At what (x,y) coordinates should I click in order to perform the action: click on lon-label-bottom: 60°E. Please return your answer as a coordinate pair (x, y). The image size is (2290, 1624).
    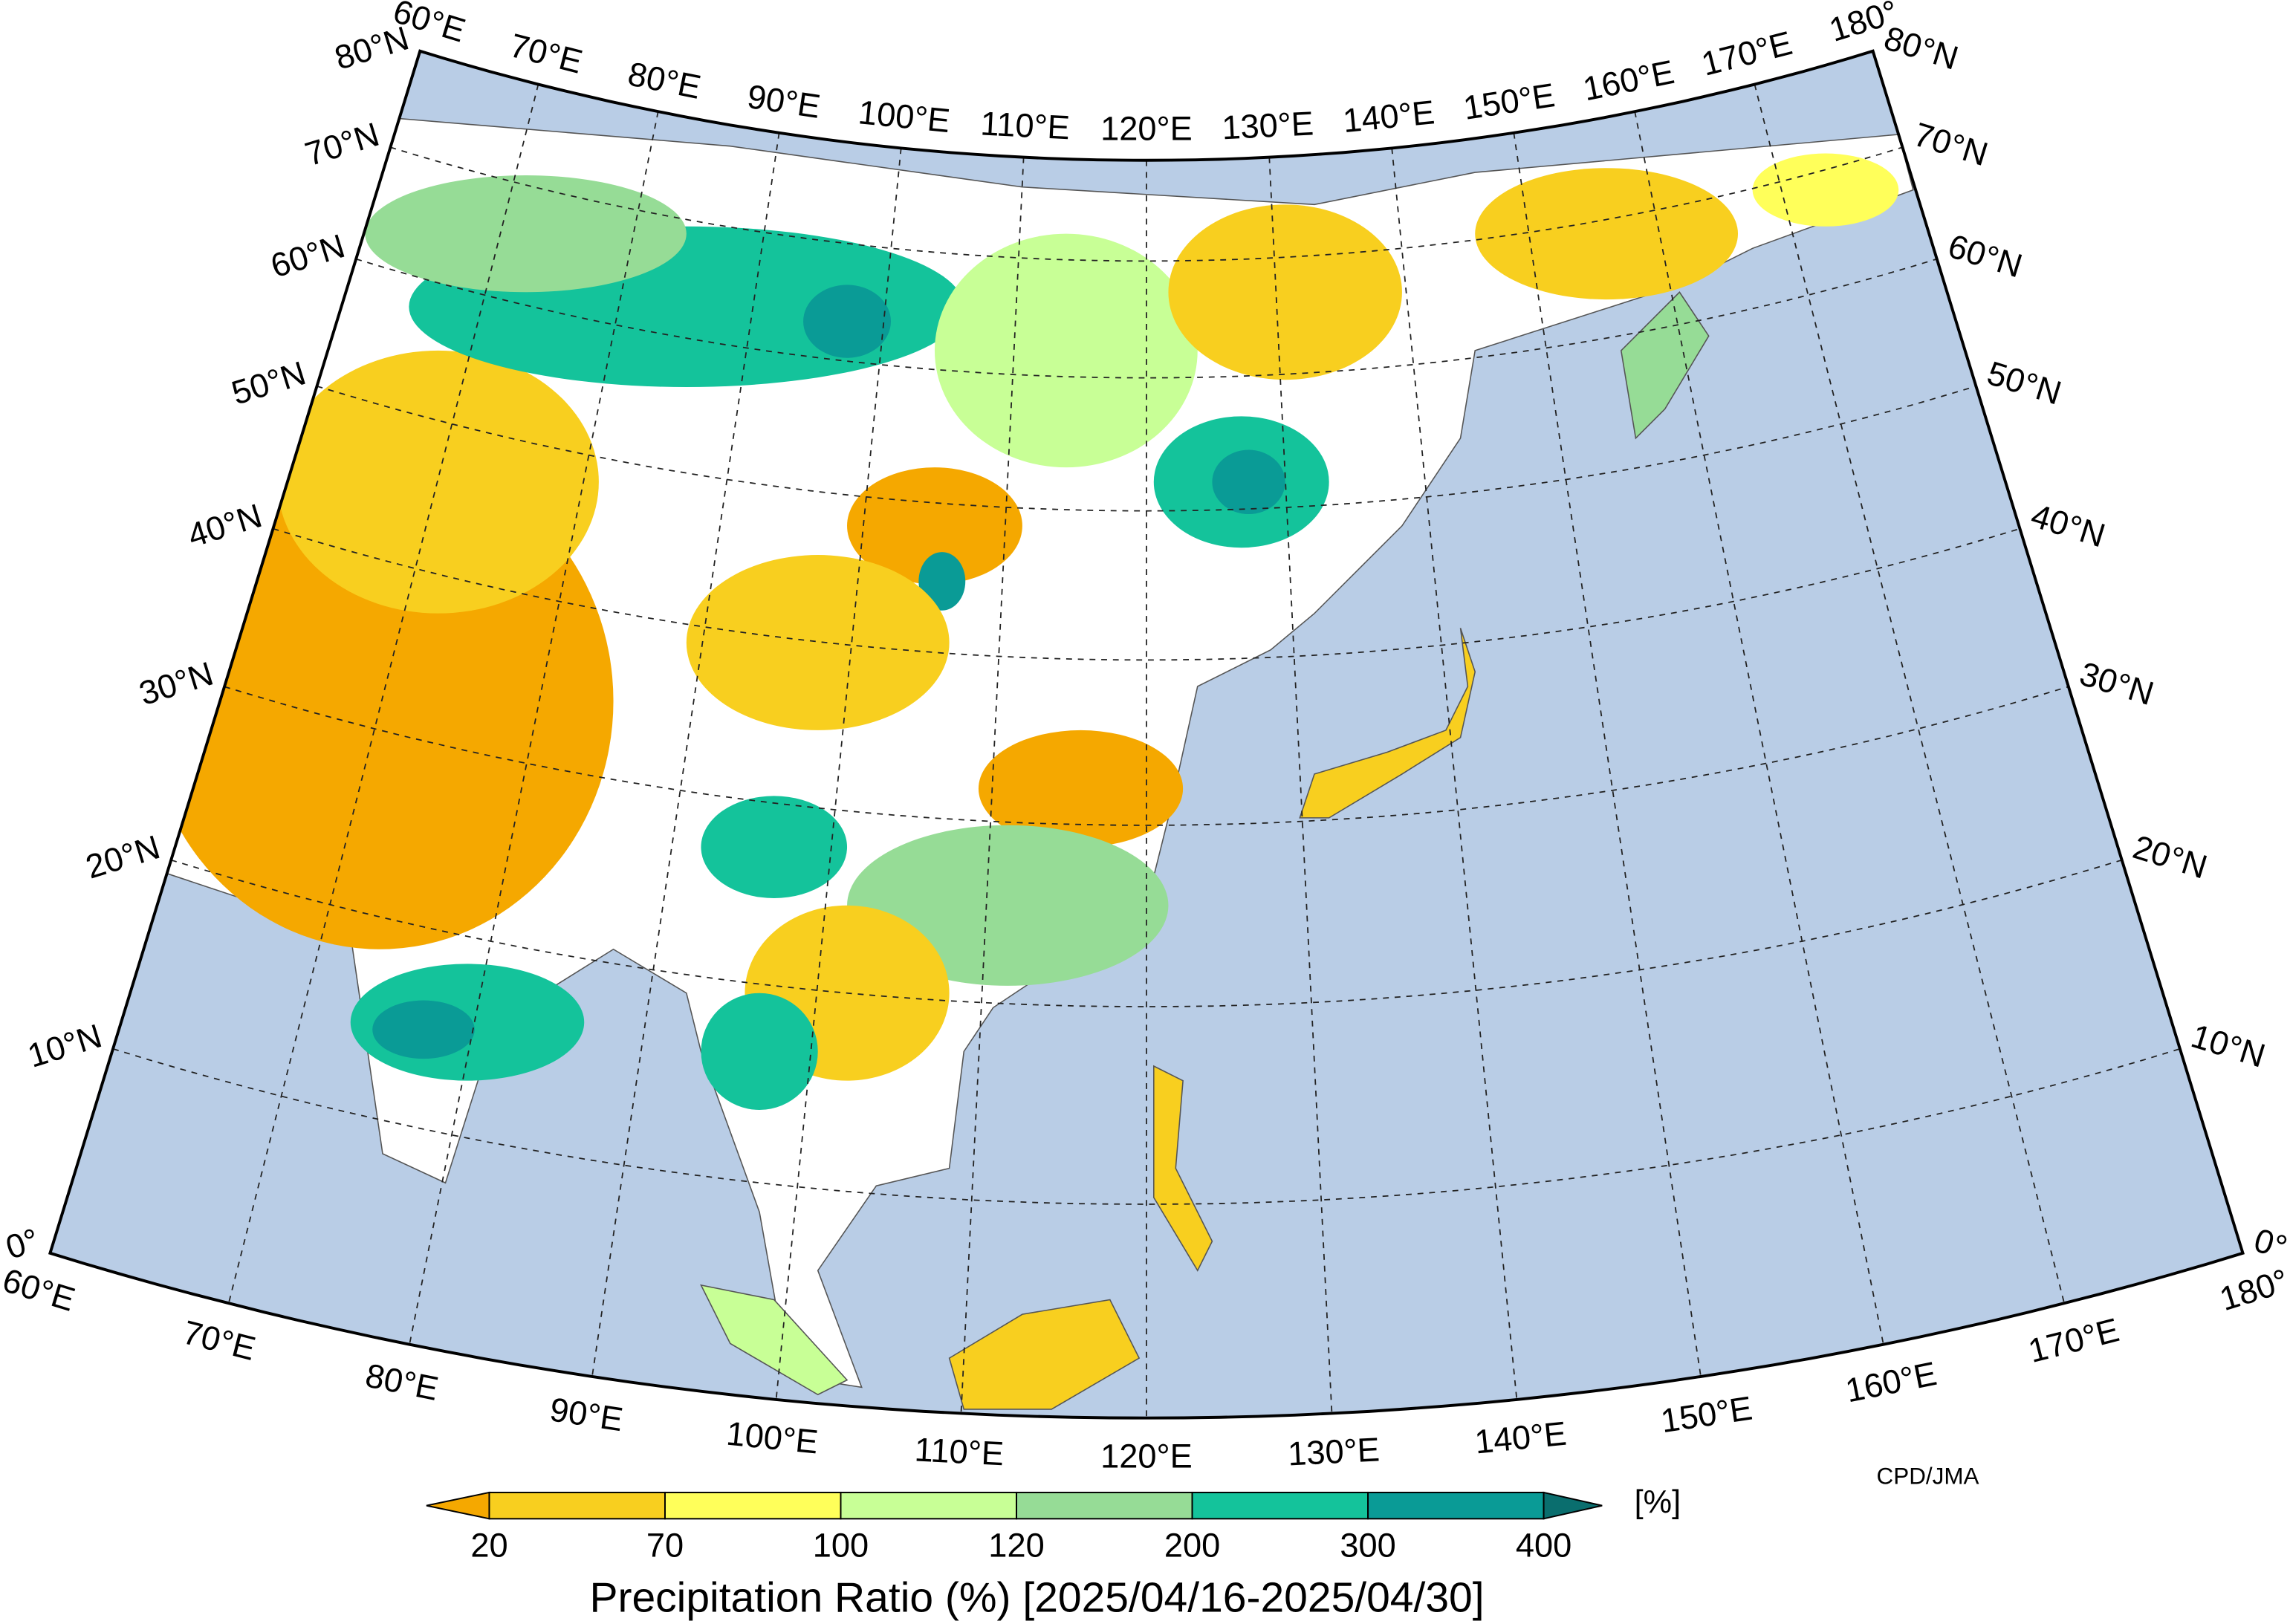
    Looking at the image, I should click on (40, 1290).